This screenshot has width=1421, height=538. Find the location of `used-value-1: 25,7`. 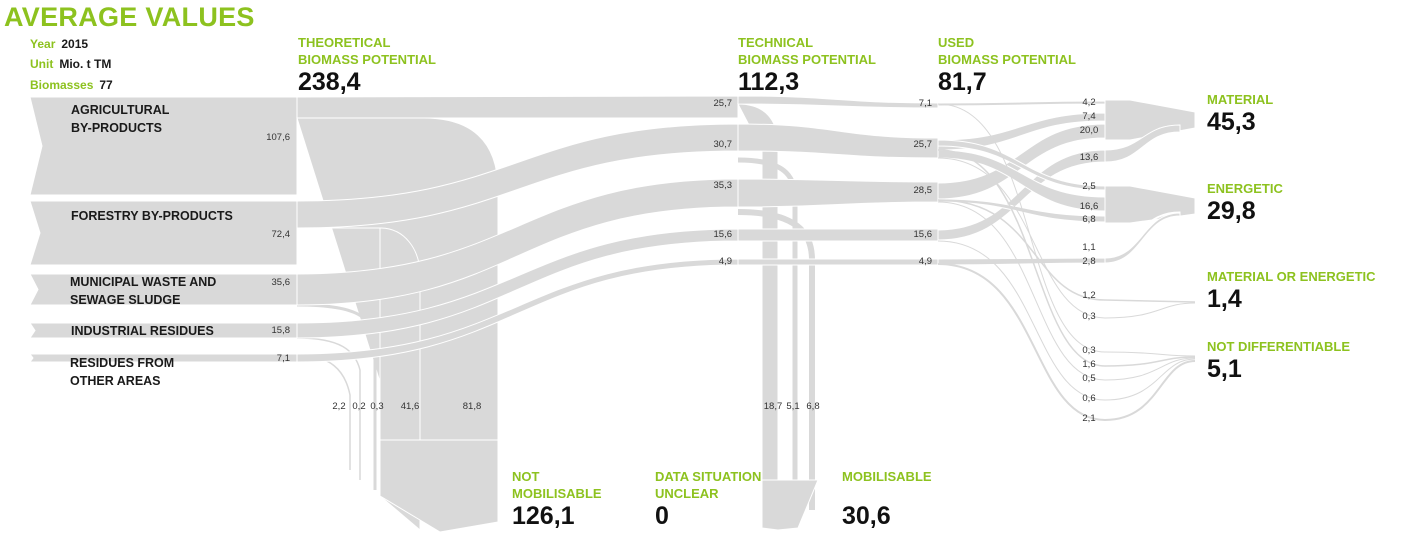

used-value-1: 25,7 is located at coordinates (923, 144).